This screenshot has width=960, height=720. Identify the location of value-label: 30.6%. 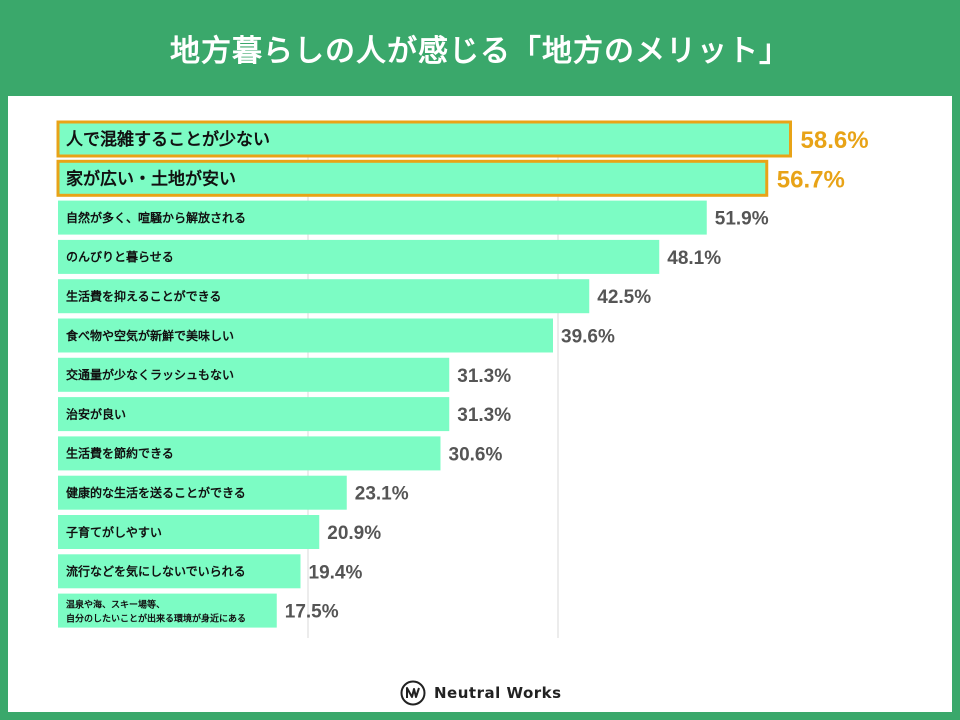
(476, 454).